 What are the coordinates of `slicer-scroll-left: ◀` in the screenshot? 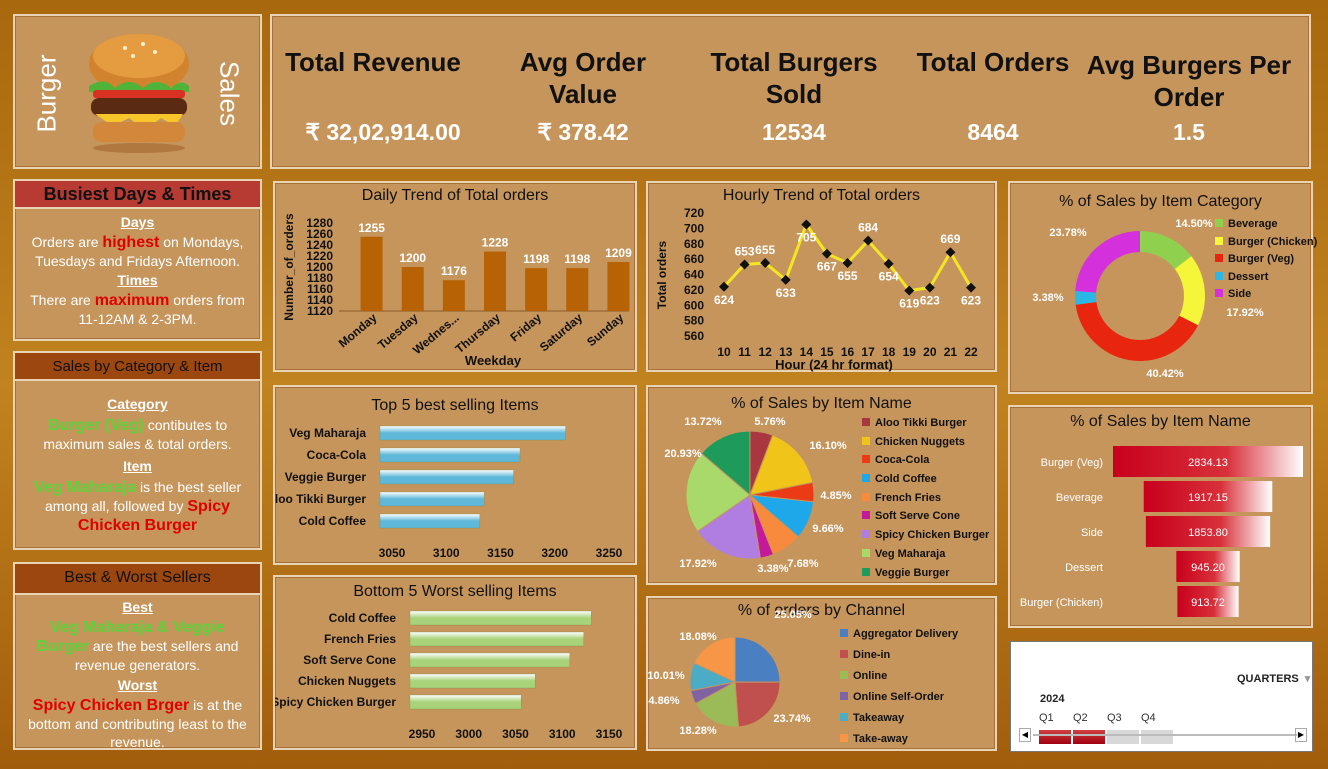 It's located at (1025, 735).